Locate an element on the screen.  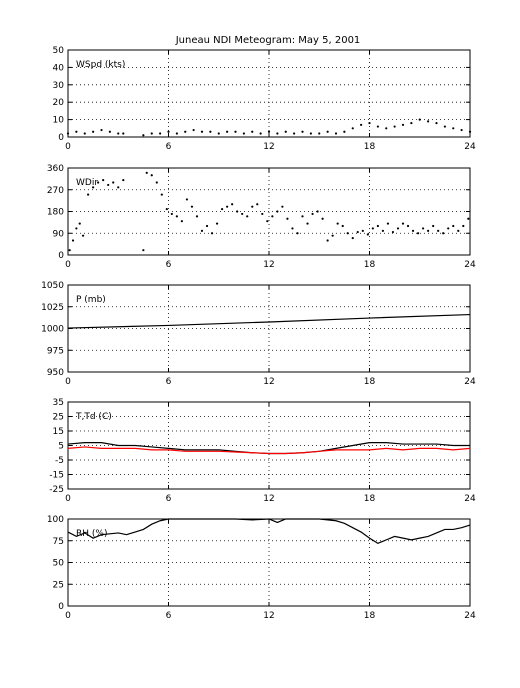
y-tick-label: 50 is located at coordinates (59, 564).